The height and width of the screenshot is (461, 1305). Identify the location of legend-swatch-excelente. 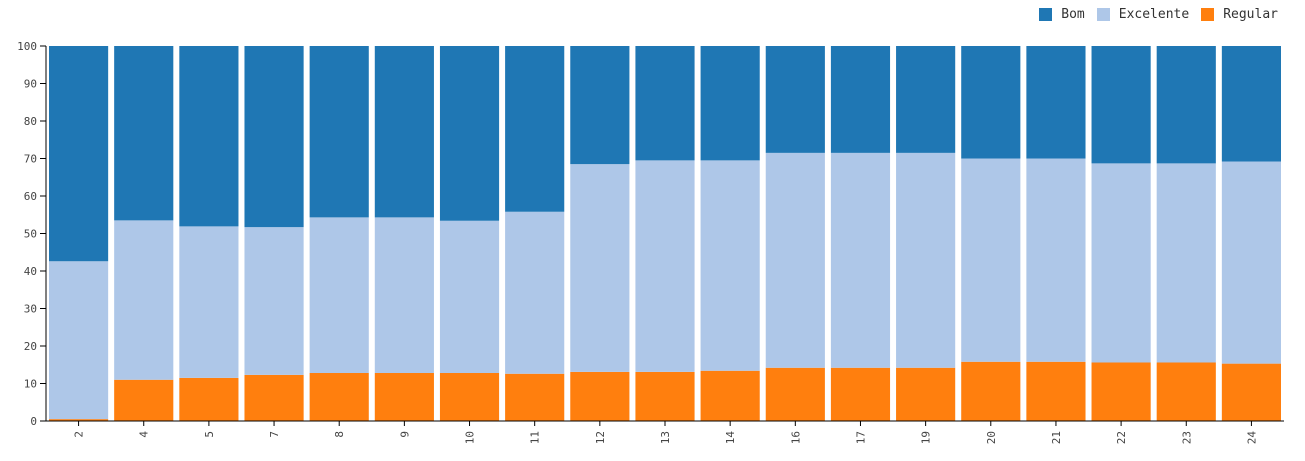
(1103, 14).